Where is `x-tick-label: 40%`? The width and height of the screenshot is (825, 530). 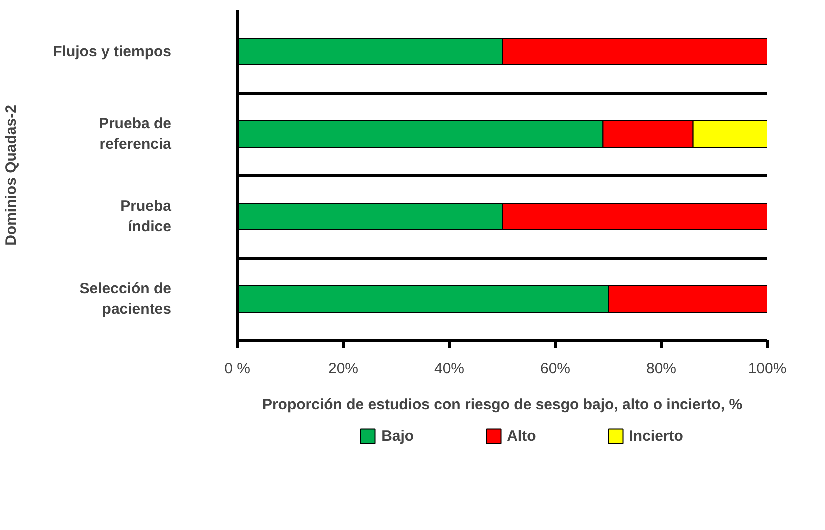 x-tick-label: 40% is located at coordinates (449, 369).